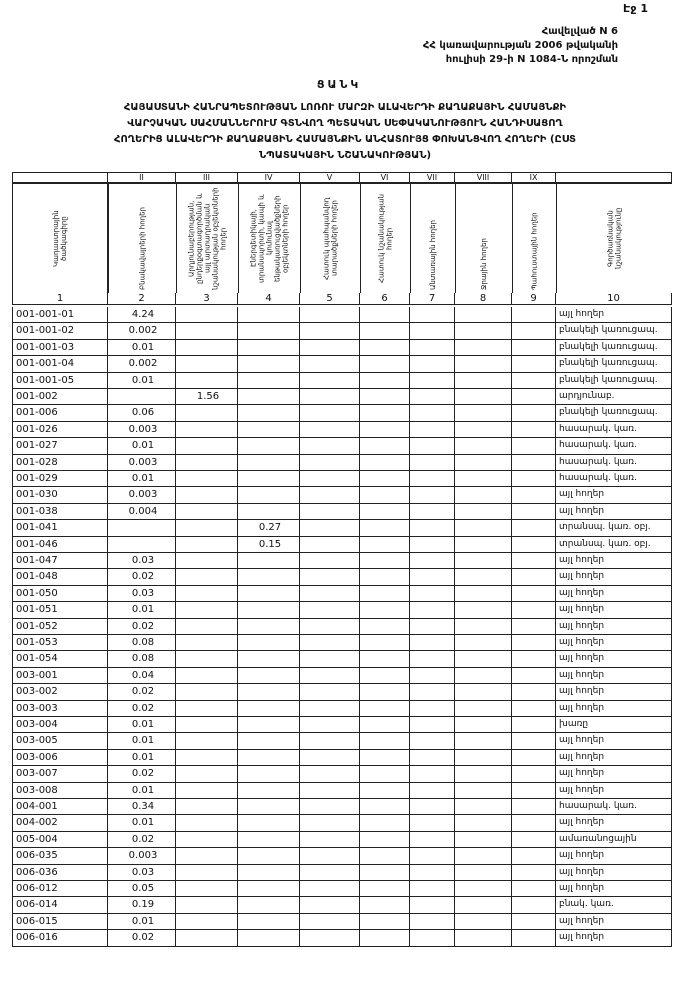  Describe the element at coordinates (614, 397) in the screenshot. I see `purpose: արդյունաբ.` at that location.